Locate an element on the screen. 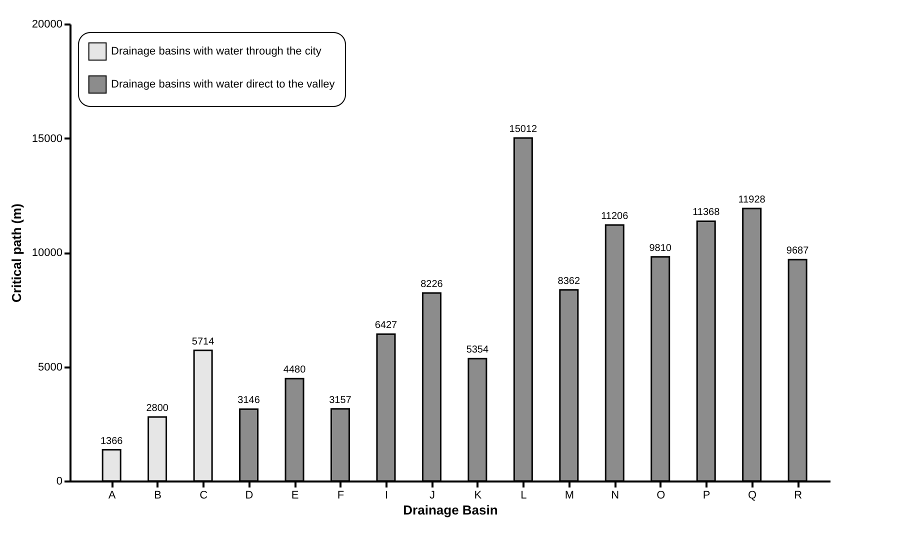 Image resolution: width=904 pixels, height=538 pixels. x-tick-label: F is located at coordinates (340, 496).